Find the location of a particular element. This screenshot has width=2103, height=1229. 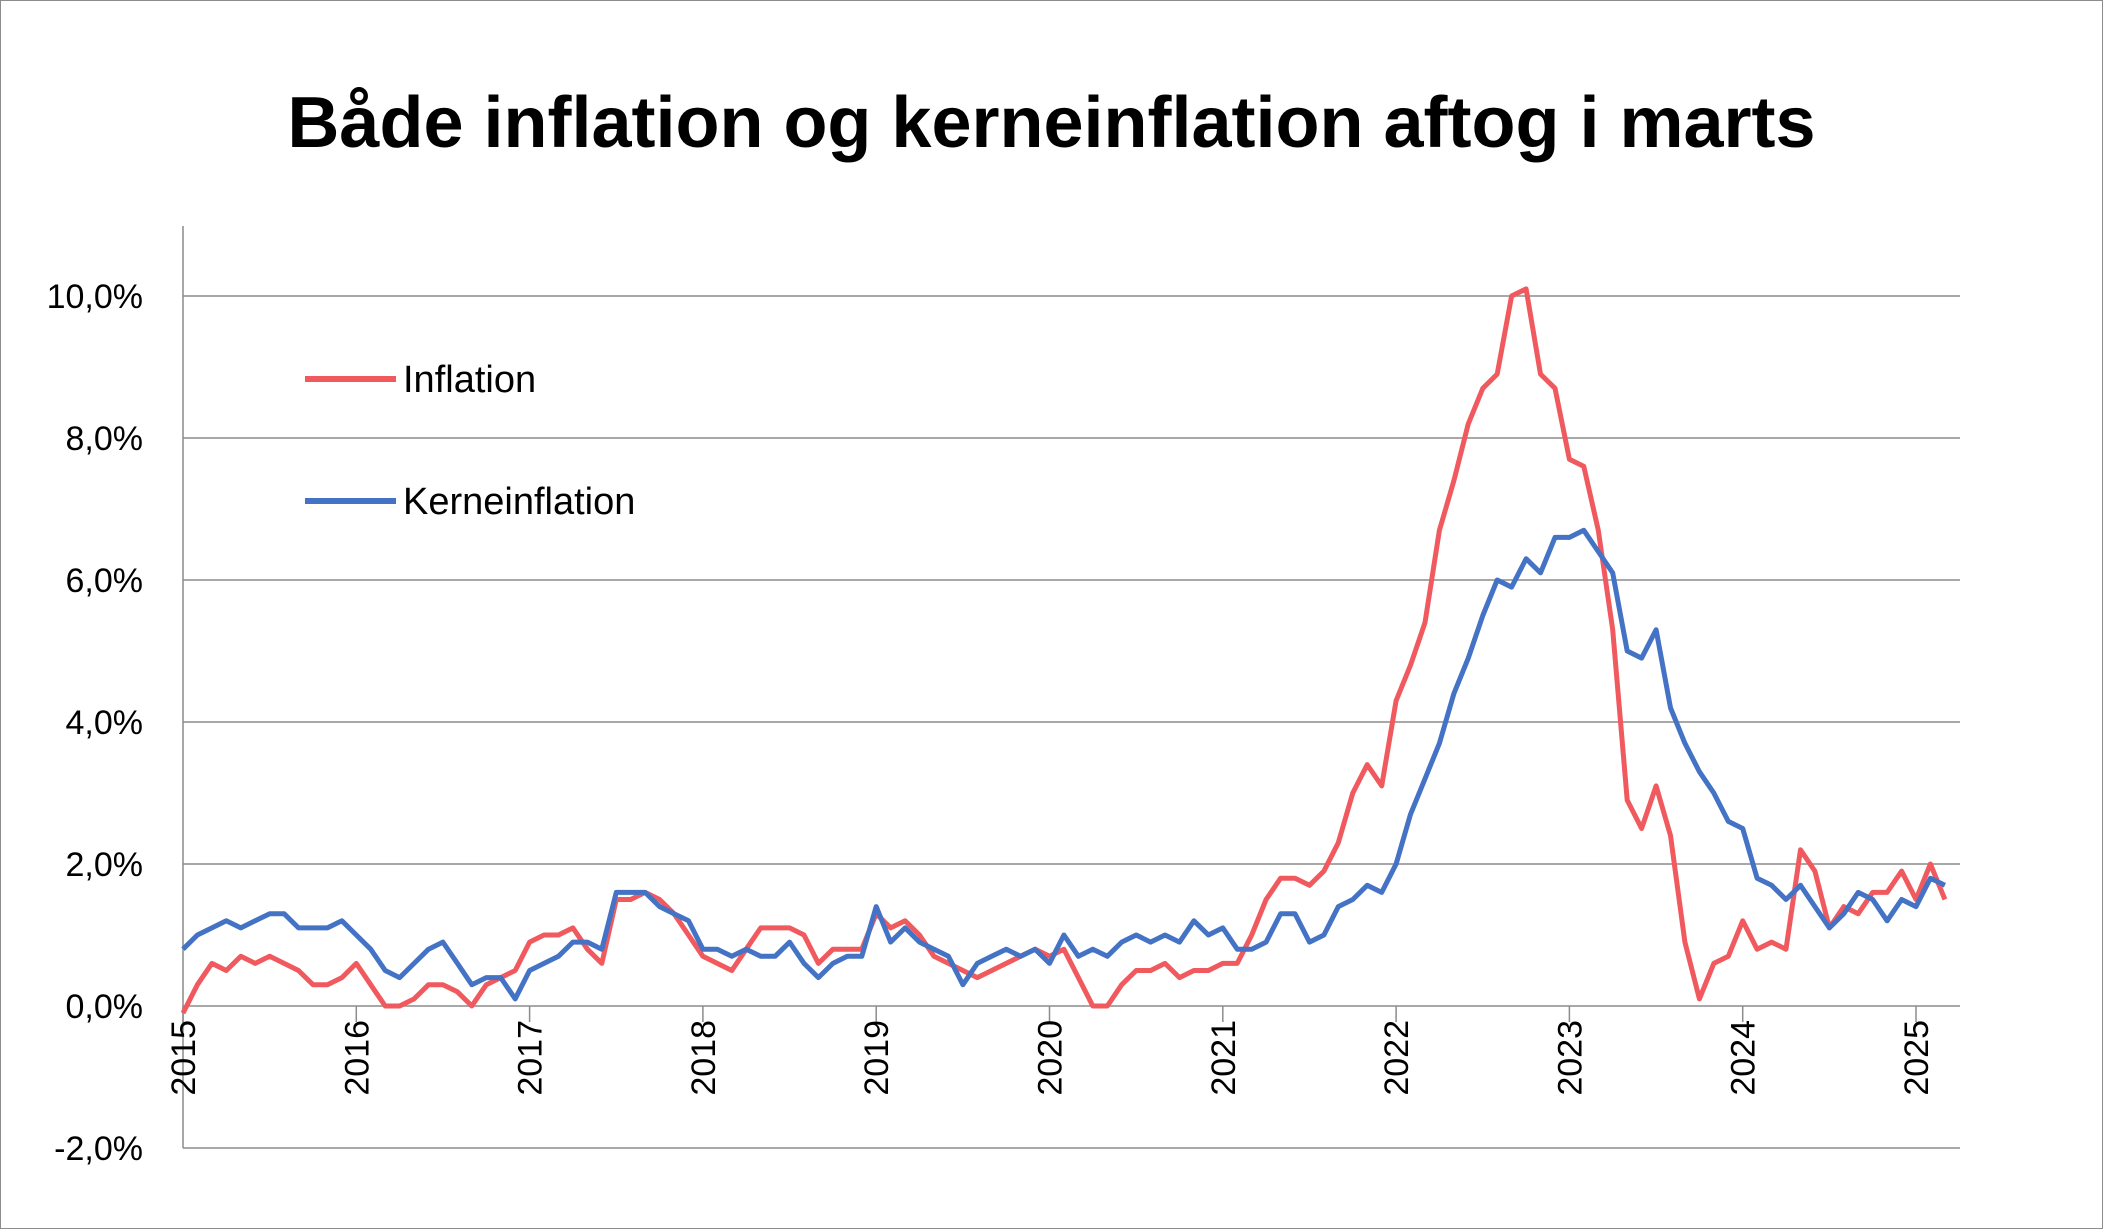

y-tick-label: 6,0% is located at coordinates (105, 581).